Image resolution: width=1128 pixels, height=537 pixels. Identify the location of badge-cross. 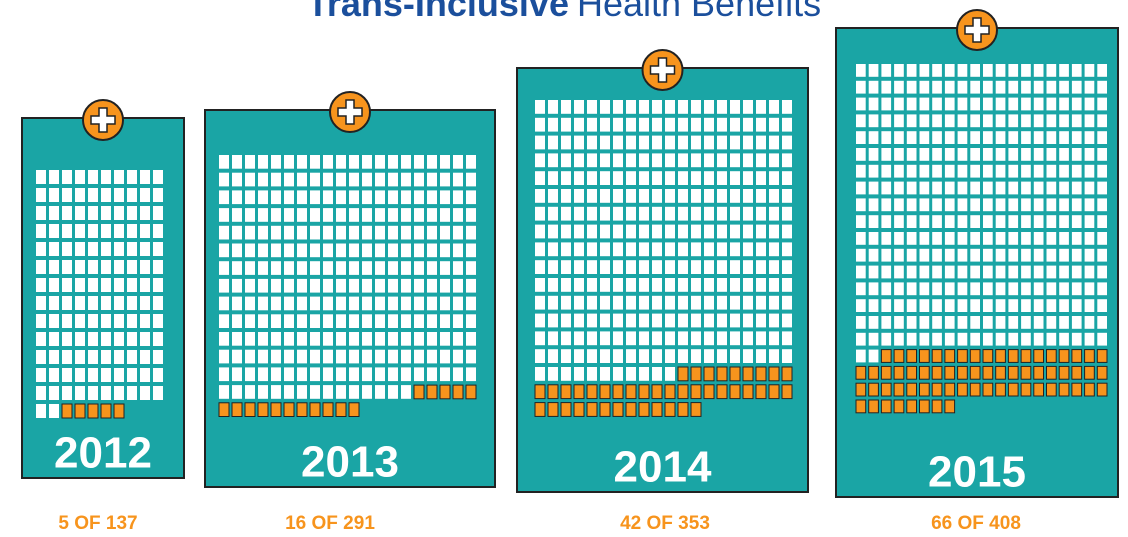
(662, 70).